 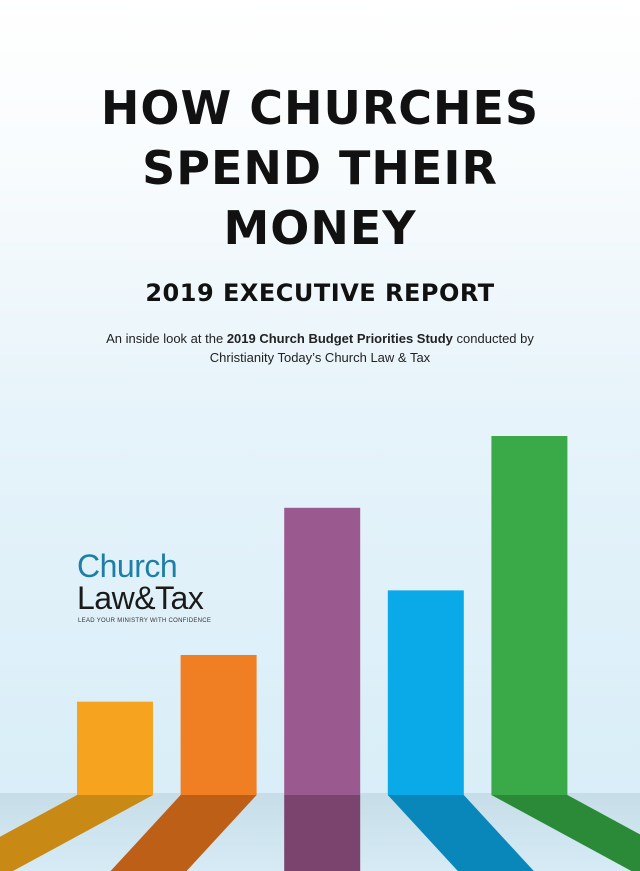 What do you see at coordinates (320, 293) in the screenshot?
I see `cover-subtitle: 2019 EXECUTIVE REPORT` at bounding box center [320, 293].